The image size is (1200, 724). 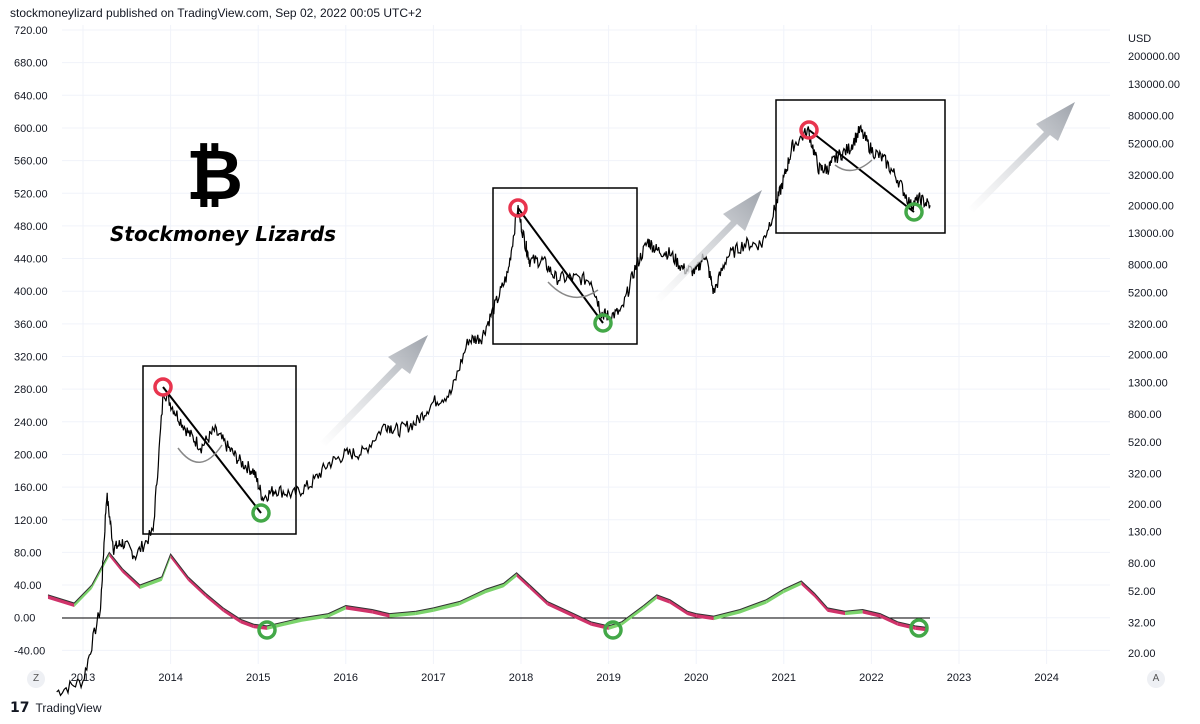 I want to click on left-axis-tick-label: 200.00, so click(x=31, y=455).